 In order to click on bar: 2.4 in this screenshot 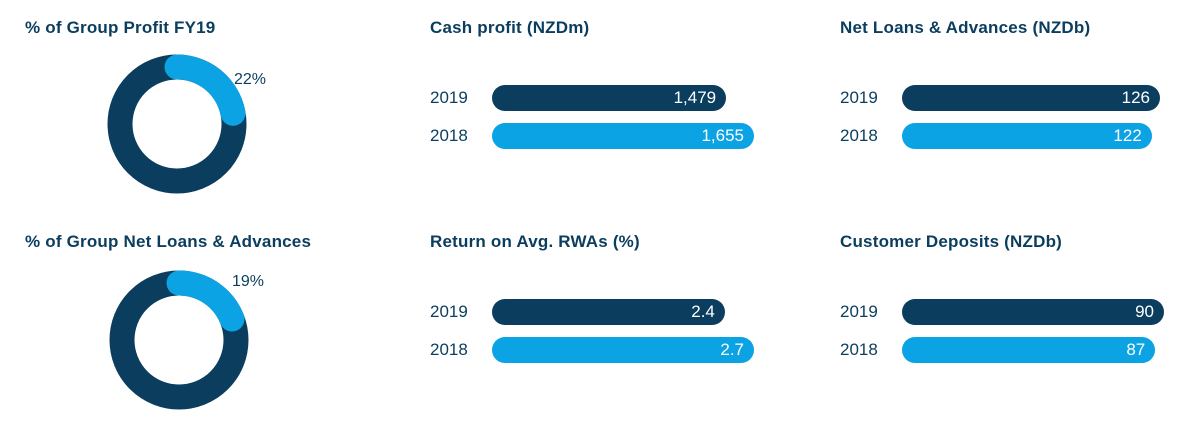, I will do `click(608, 312)`.